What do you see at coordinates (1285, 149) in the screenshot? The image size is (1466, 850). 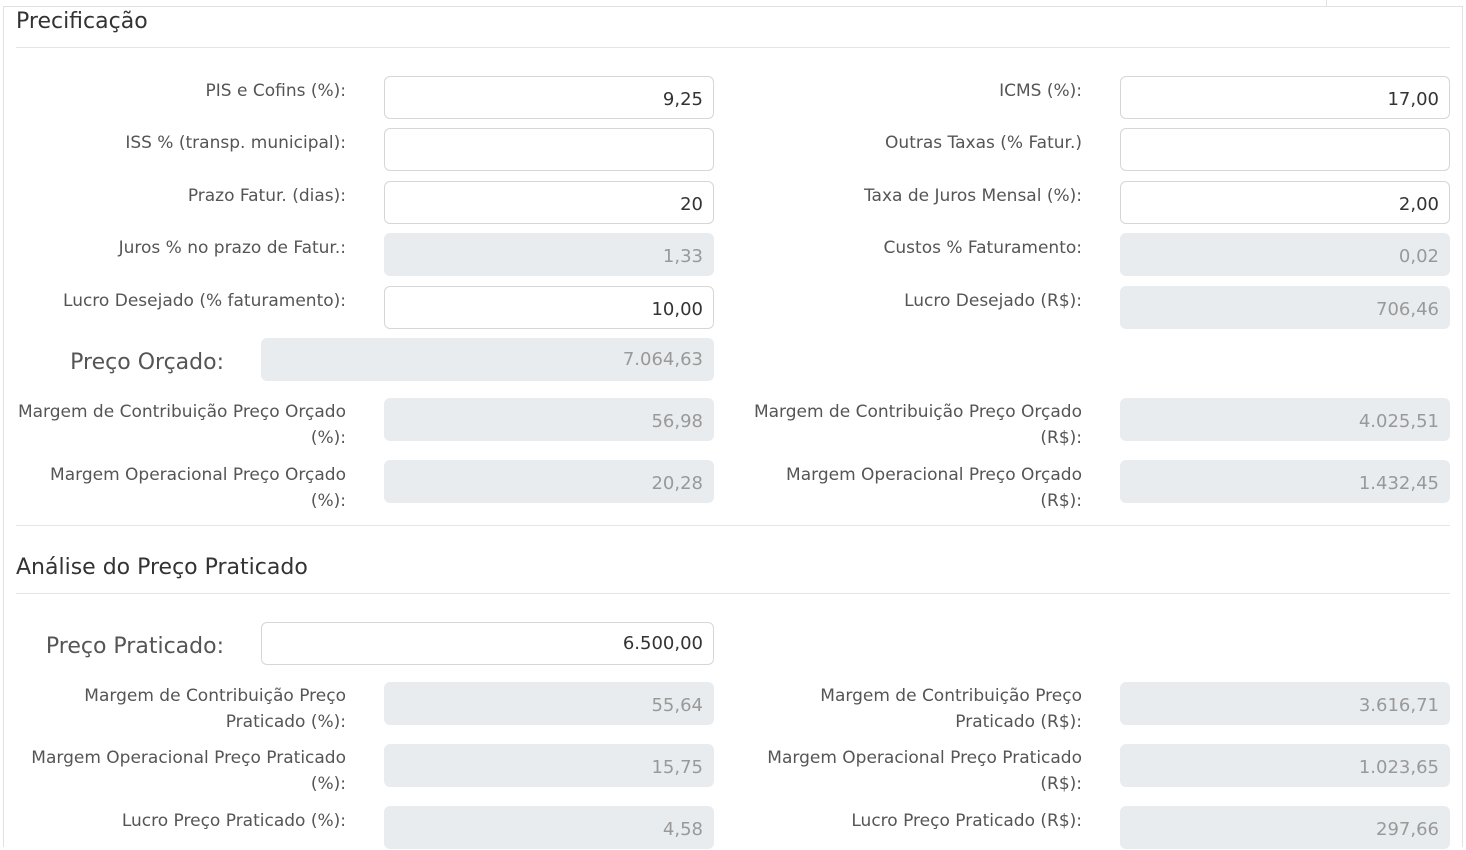 I see `outras-taxas-input` at bounding box center [1285, 149].